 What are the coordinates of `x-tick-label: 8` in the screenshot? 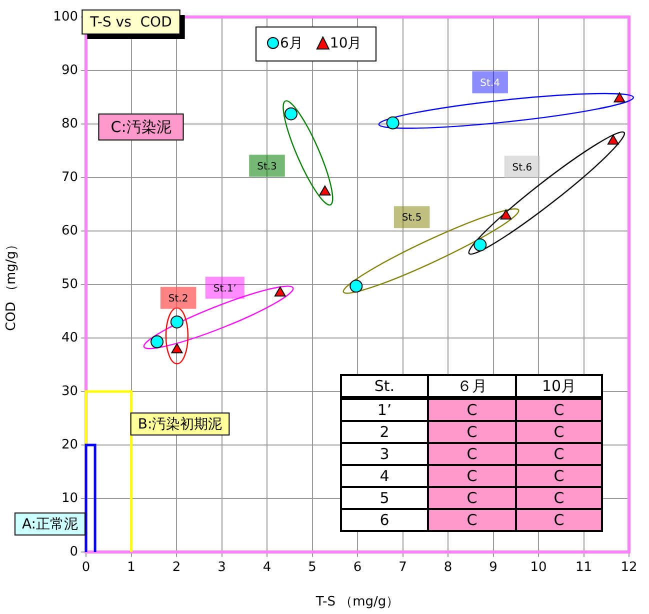 It's located at (448, 568).